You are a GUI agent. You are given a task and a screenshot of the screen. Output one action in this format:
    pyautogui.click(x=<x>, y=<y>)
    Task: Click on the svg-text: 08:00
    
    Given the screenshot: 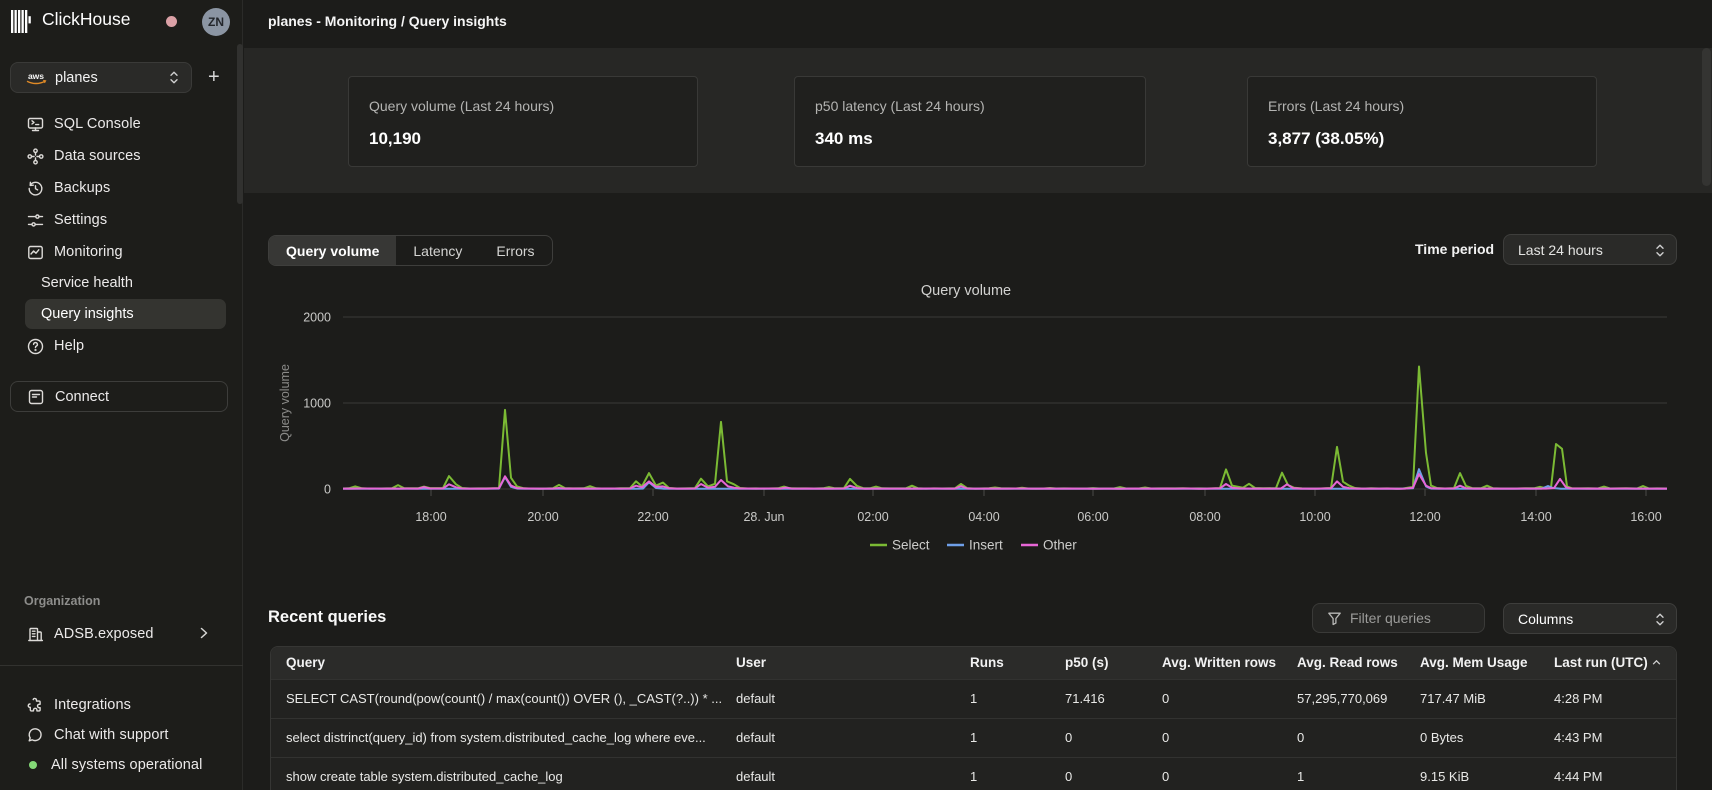 What is the action you would take?
    pyautogui.click(x=1204, y=517)
    